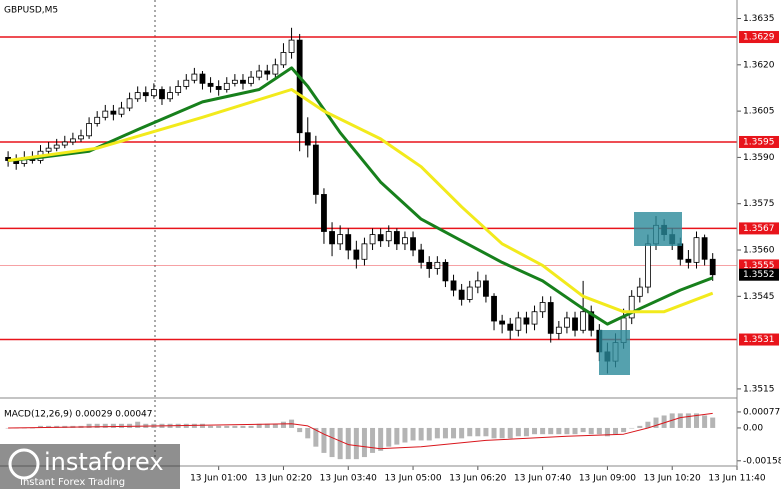  Describe the element at coordinates (759, 265) in the screenshot. I see `ask-label-bg` at that location.